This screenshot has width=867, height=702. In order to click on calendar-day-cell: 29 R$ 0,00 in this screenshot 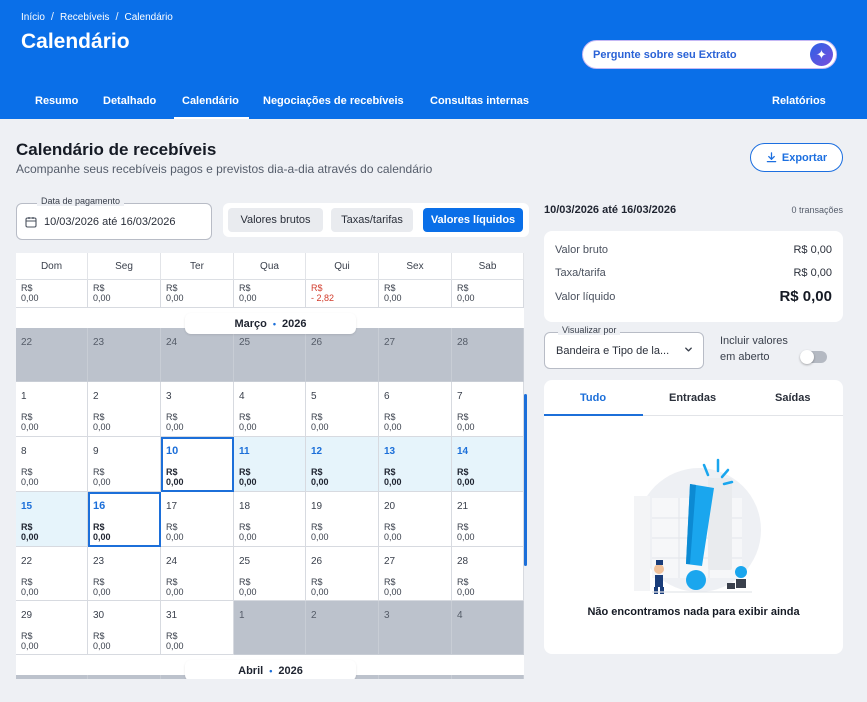, I will do `click(52, 628)`.